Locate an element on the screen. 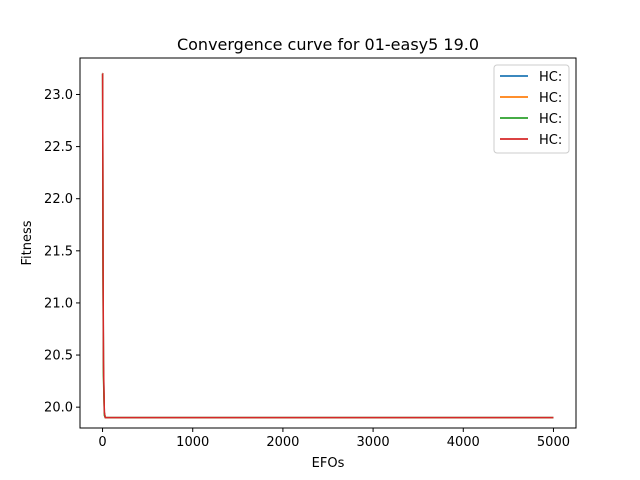 The height and width of the screenshot is (480, 640). y-tick-label: 22.5 is located at coordinates (58, 147).